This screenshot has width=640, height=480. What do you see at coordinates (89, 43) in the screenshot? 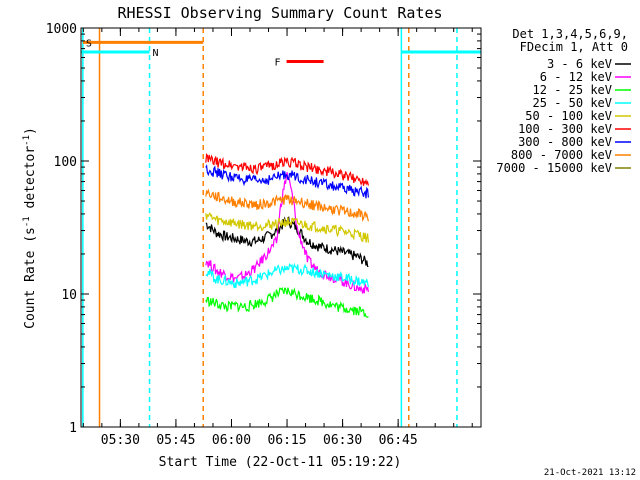
I see `flag-label: S` at bounding box center [89, 43].